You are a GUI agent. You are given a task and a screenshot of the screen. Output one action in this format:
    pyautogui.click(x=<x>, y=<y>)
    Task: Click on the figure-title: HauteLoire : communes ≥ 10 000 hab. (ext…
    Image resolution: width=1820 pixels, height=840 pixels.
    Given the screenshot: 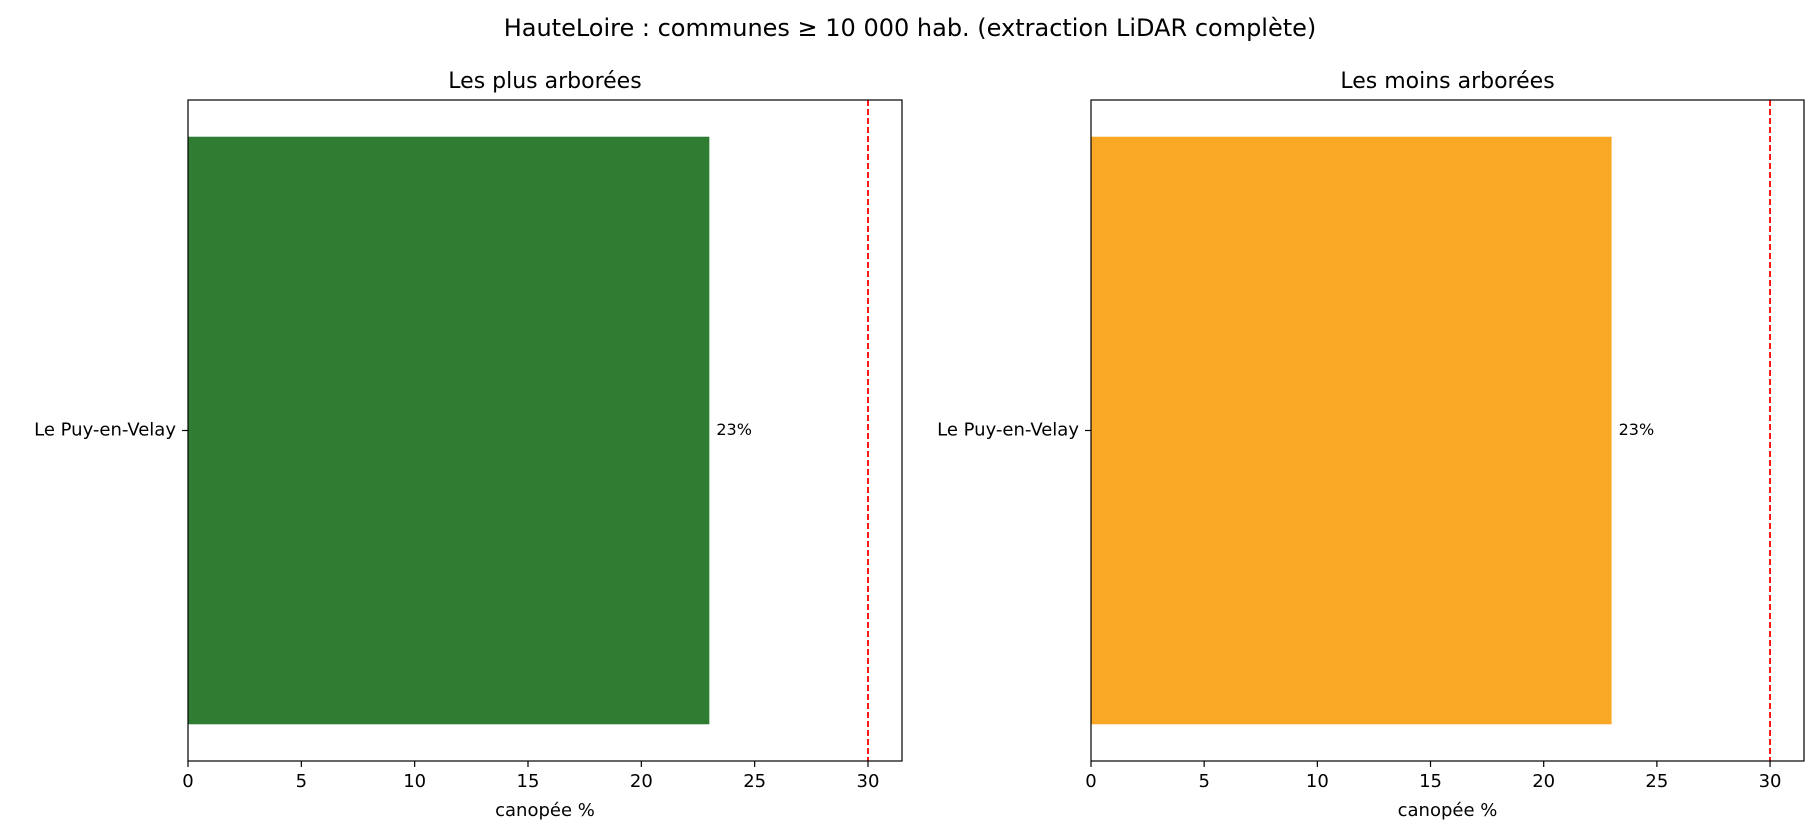 What is the action you would take?
    pyautogui.click(x=910, y=28)
    